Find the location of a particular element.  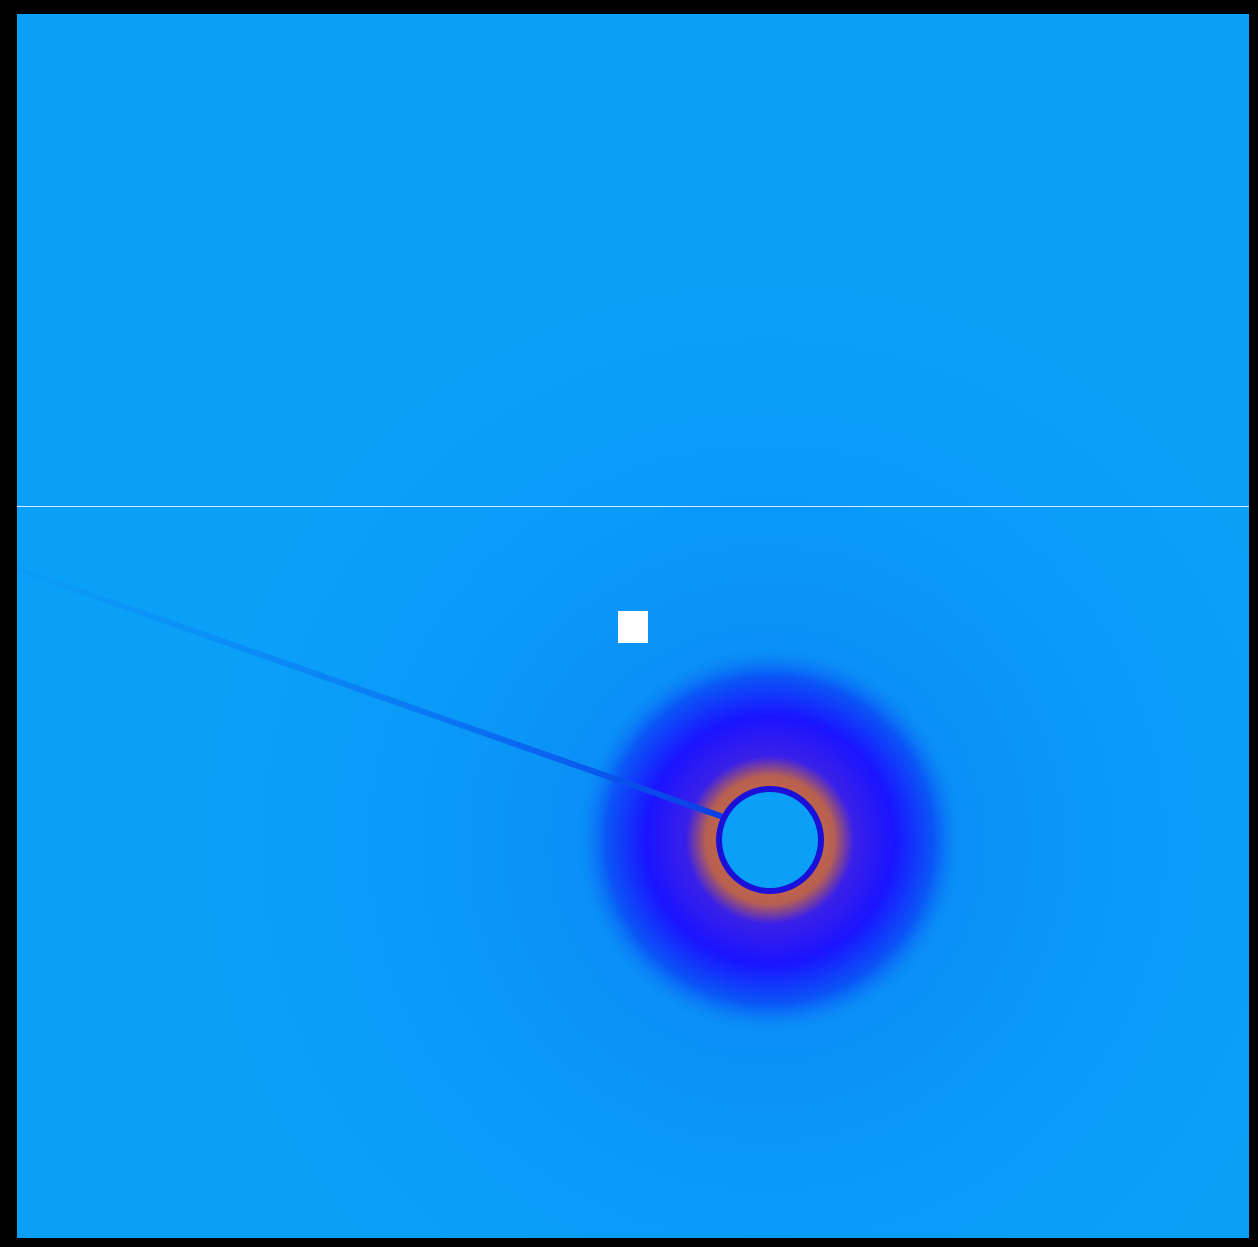

module-gap-line is located at coordinates (633, 506).